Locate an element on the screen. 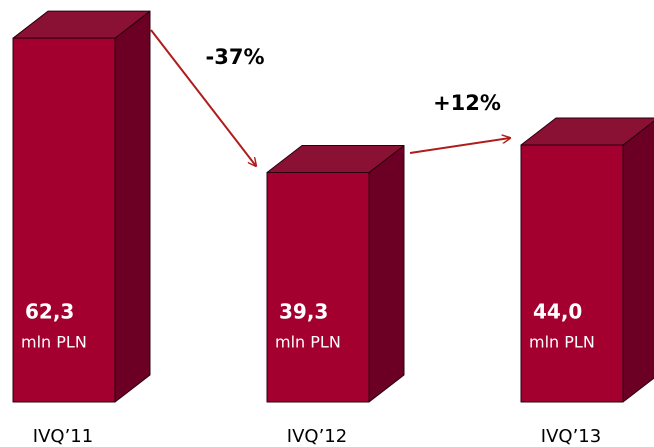 This screenshot has height=447, width=654. value-label: 39,3 is located at coordinates (303, 312).